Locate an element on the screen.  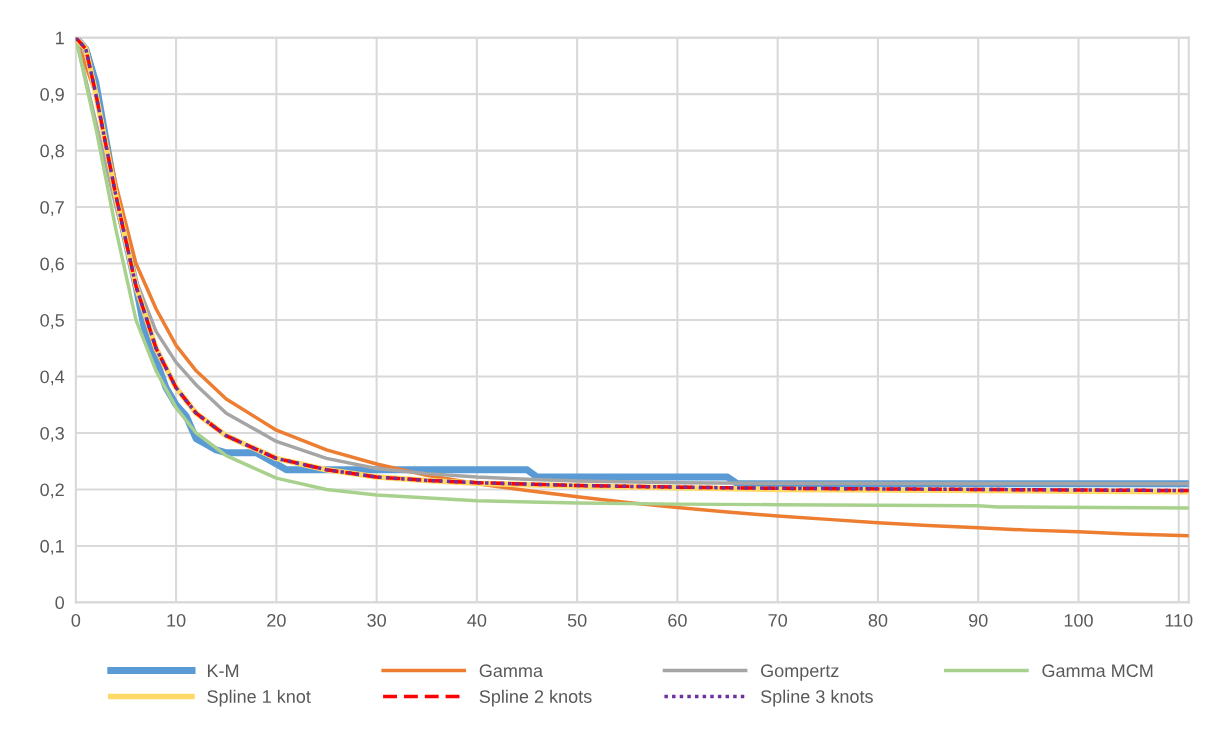
y-tick-label: 0,8 is located at coordinates (52, 152).